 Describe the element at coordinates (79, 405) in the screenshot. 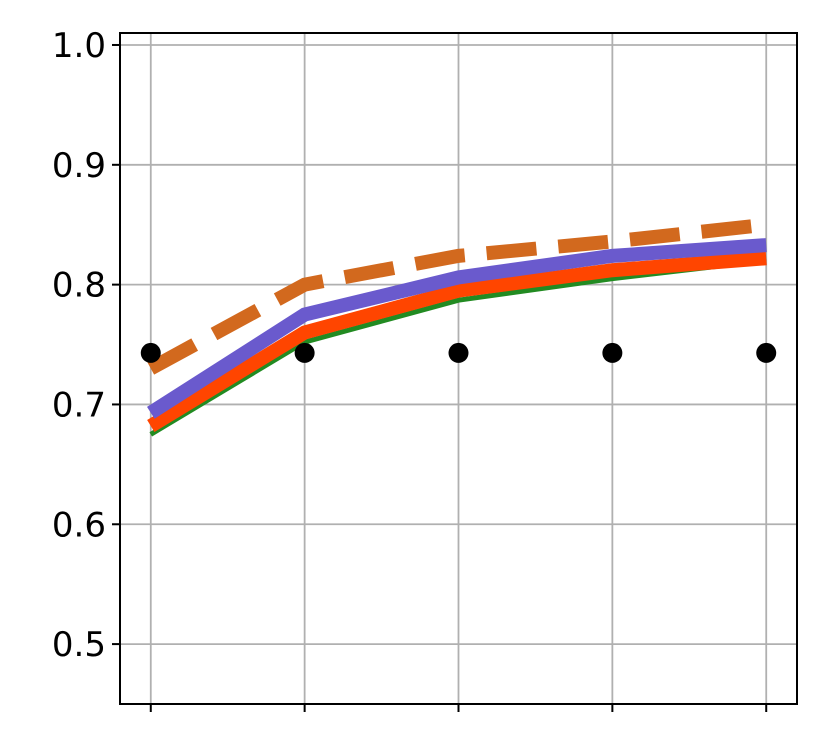

I see `y-tick-label: 0.7` at that location.